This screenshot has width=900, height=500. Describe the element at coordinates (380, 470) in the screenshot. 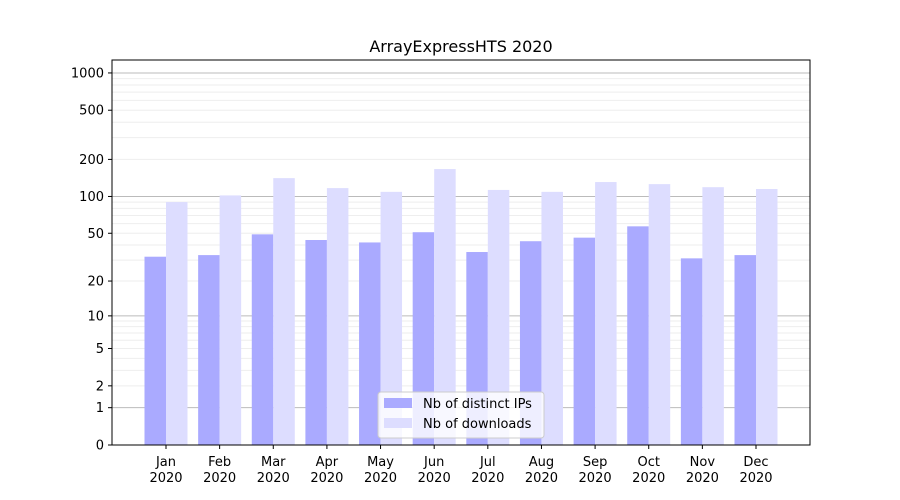

I see `x-tick-label: May 2020` at that location.